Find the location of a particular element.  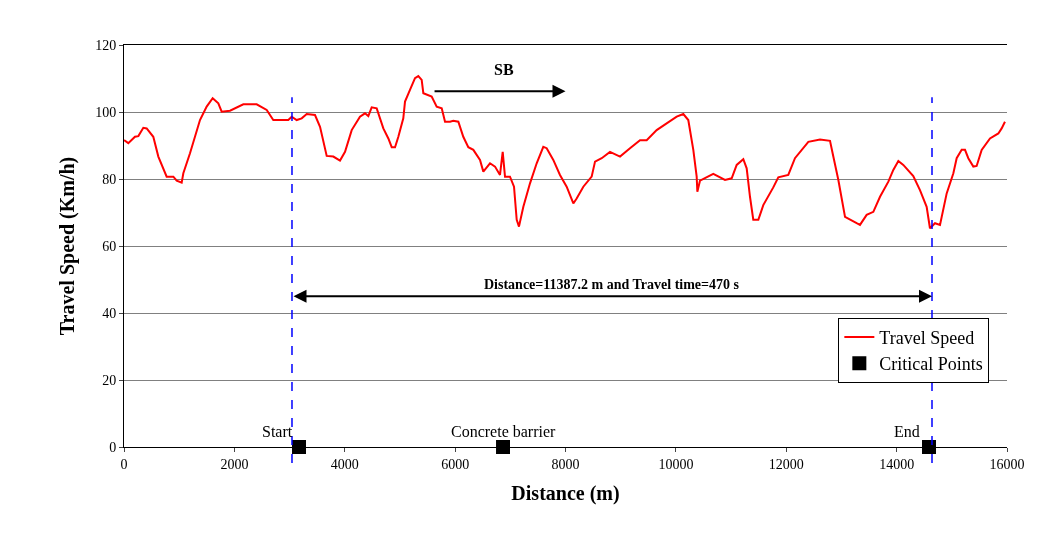

y-tick-label: 40 is located at coordinates (109, 313).